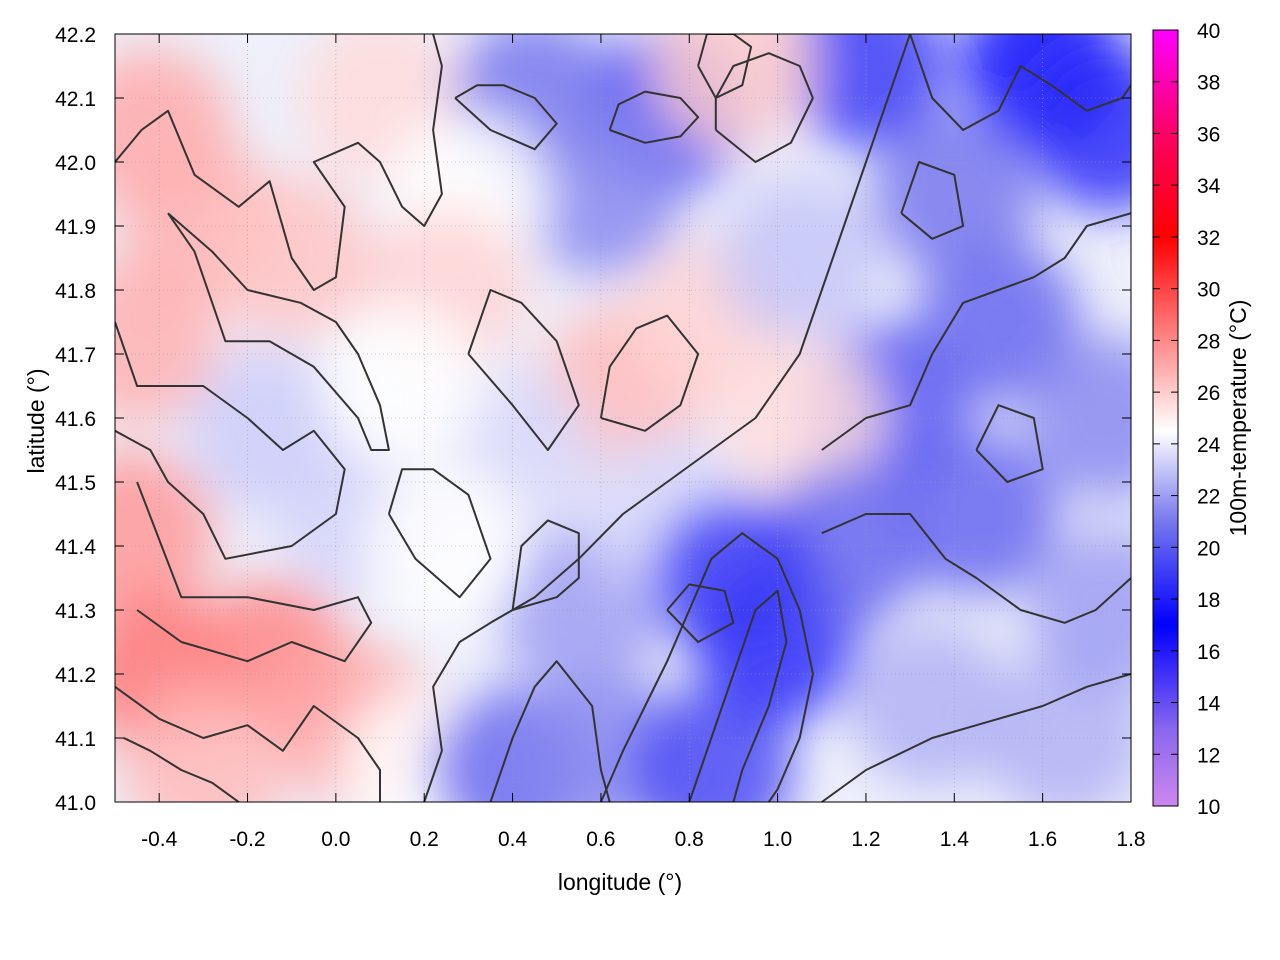 The width and height of the screenshot is (1280, 960). What do you see at coordinates (1208, 807) in the screenshot?
I see `colorbar-tick-label: 10` at bounding box center [1208, 807].